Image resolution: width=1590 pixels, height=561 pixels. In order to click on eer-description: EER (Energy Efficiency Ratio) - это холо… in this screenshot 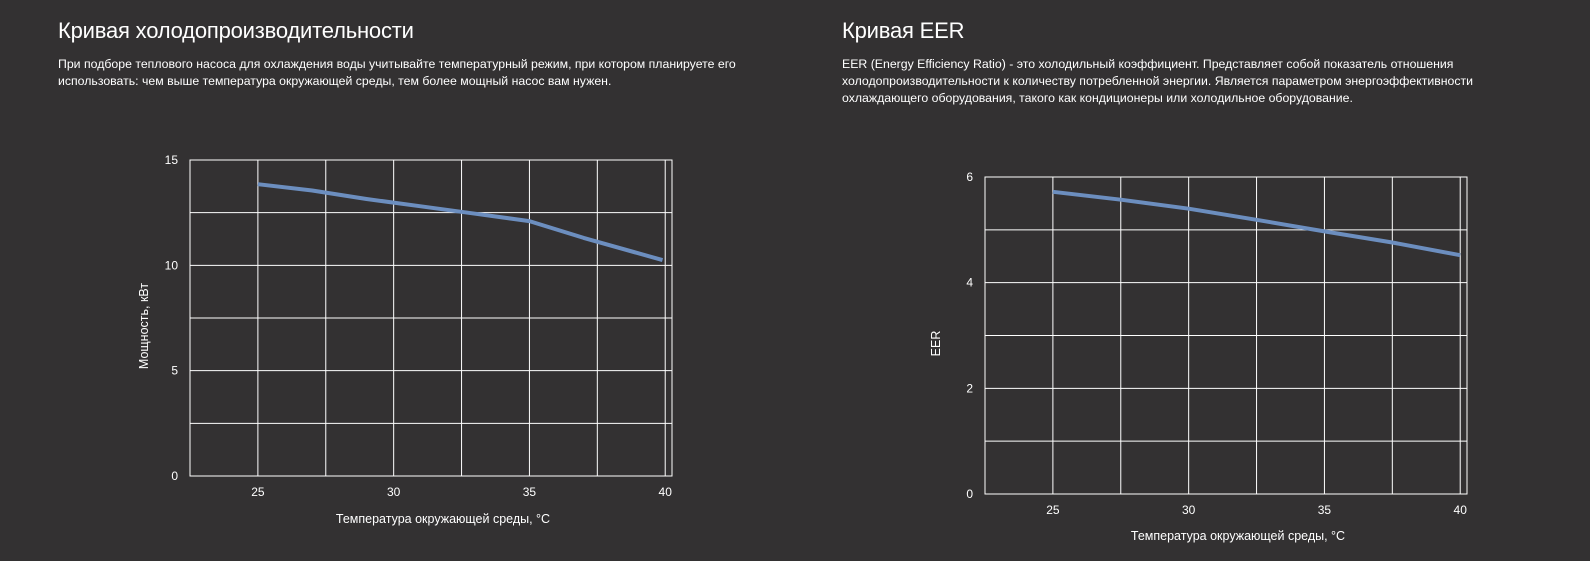, I will do `click(1158, 81)`.